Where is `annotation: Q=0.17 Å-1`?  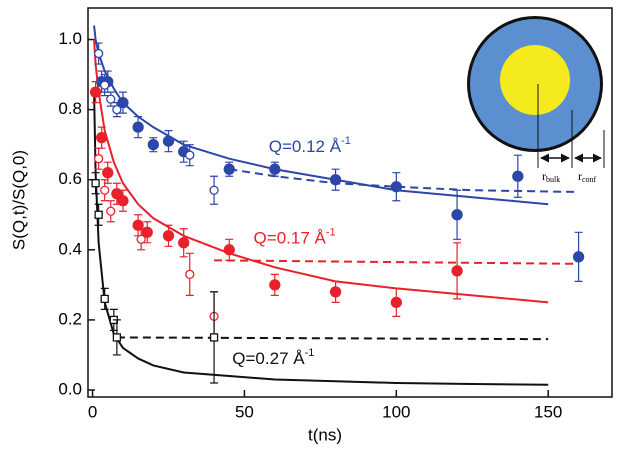
annotation: Q=0.17 Å-1 is located at coordinates (295, 237).